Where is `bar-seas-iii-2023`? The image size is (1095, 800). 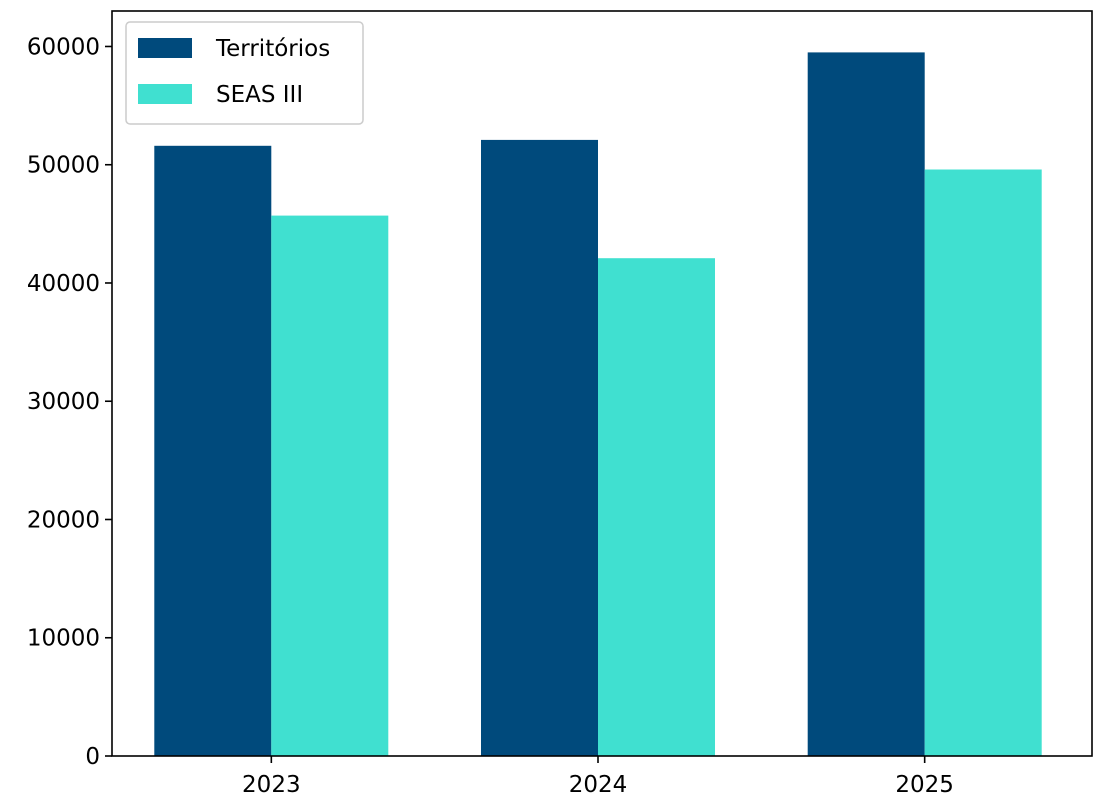 bar-seas-iii-2023 is located at coordinates (330, 486).